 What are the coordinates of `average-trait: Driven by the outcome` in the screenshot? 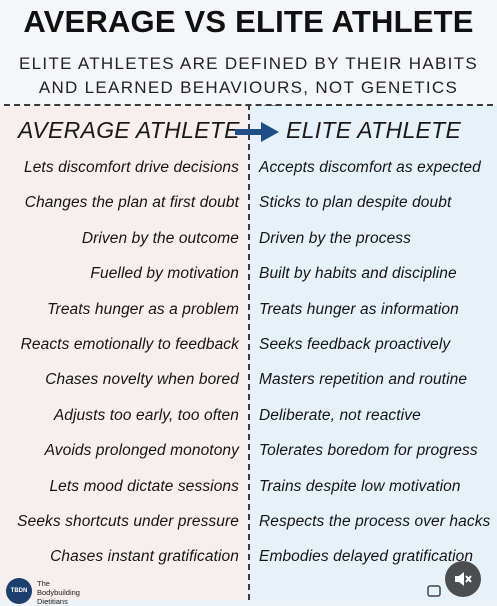 It's located at (160, 238).